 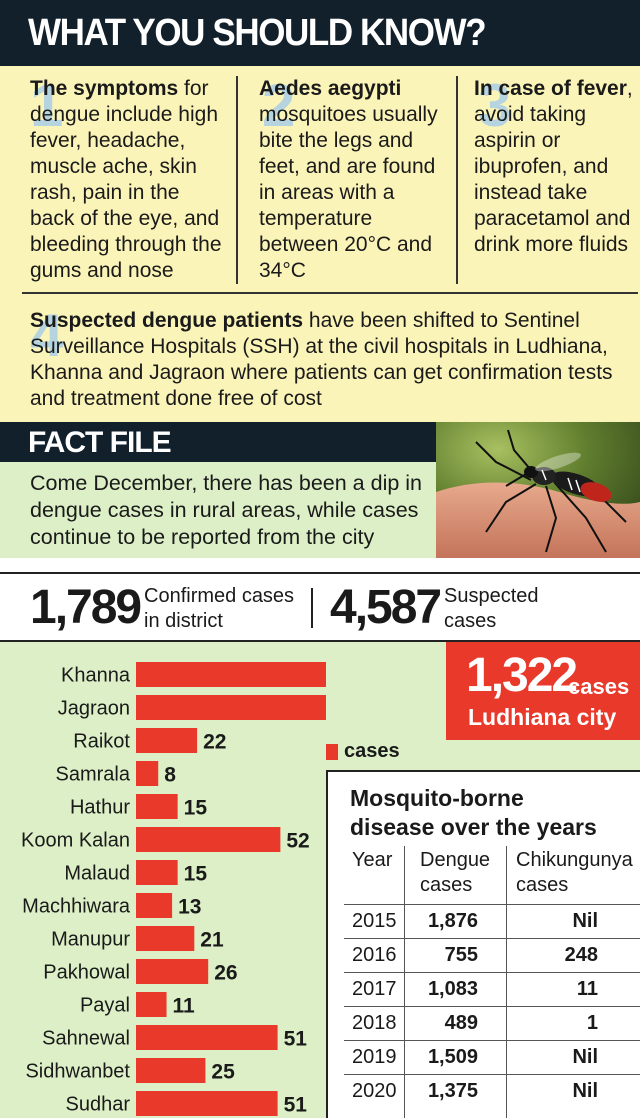 I want to click on table-title-line: Mosquito-borne, so click(x=437, y=798).